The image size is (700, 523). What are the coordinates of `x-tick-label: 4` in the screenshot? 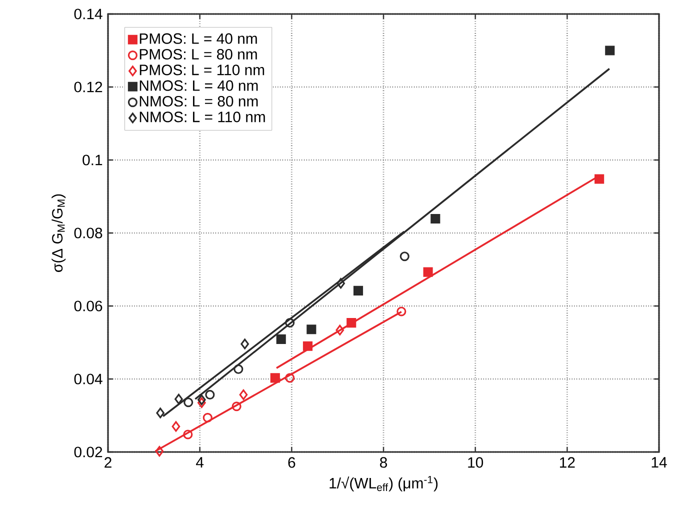 It's located at (200, 462).